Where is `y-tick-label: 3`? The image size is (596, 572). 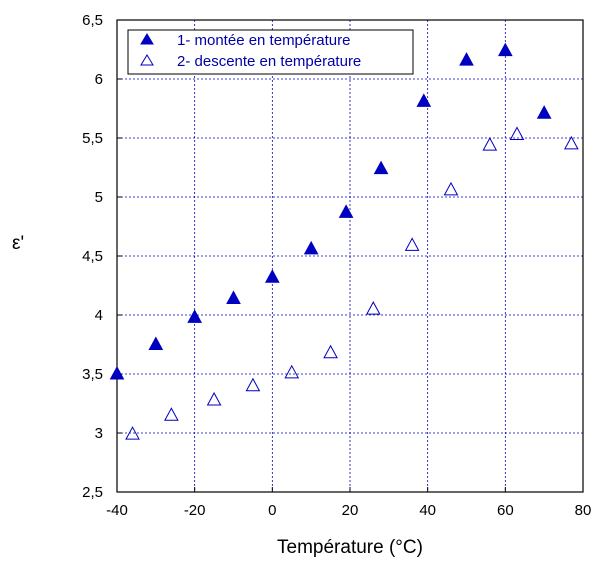 y-tick-label: 3 is located at coordinates (99, 433).